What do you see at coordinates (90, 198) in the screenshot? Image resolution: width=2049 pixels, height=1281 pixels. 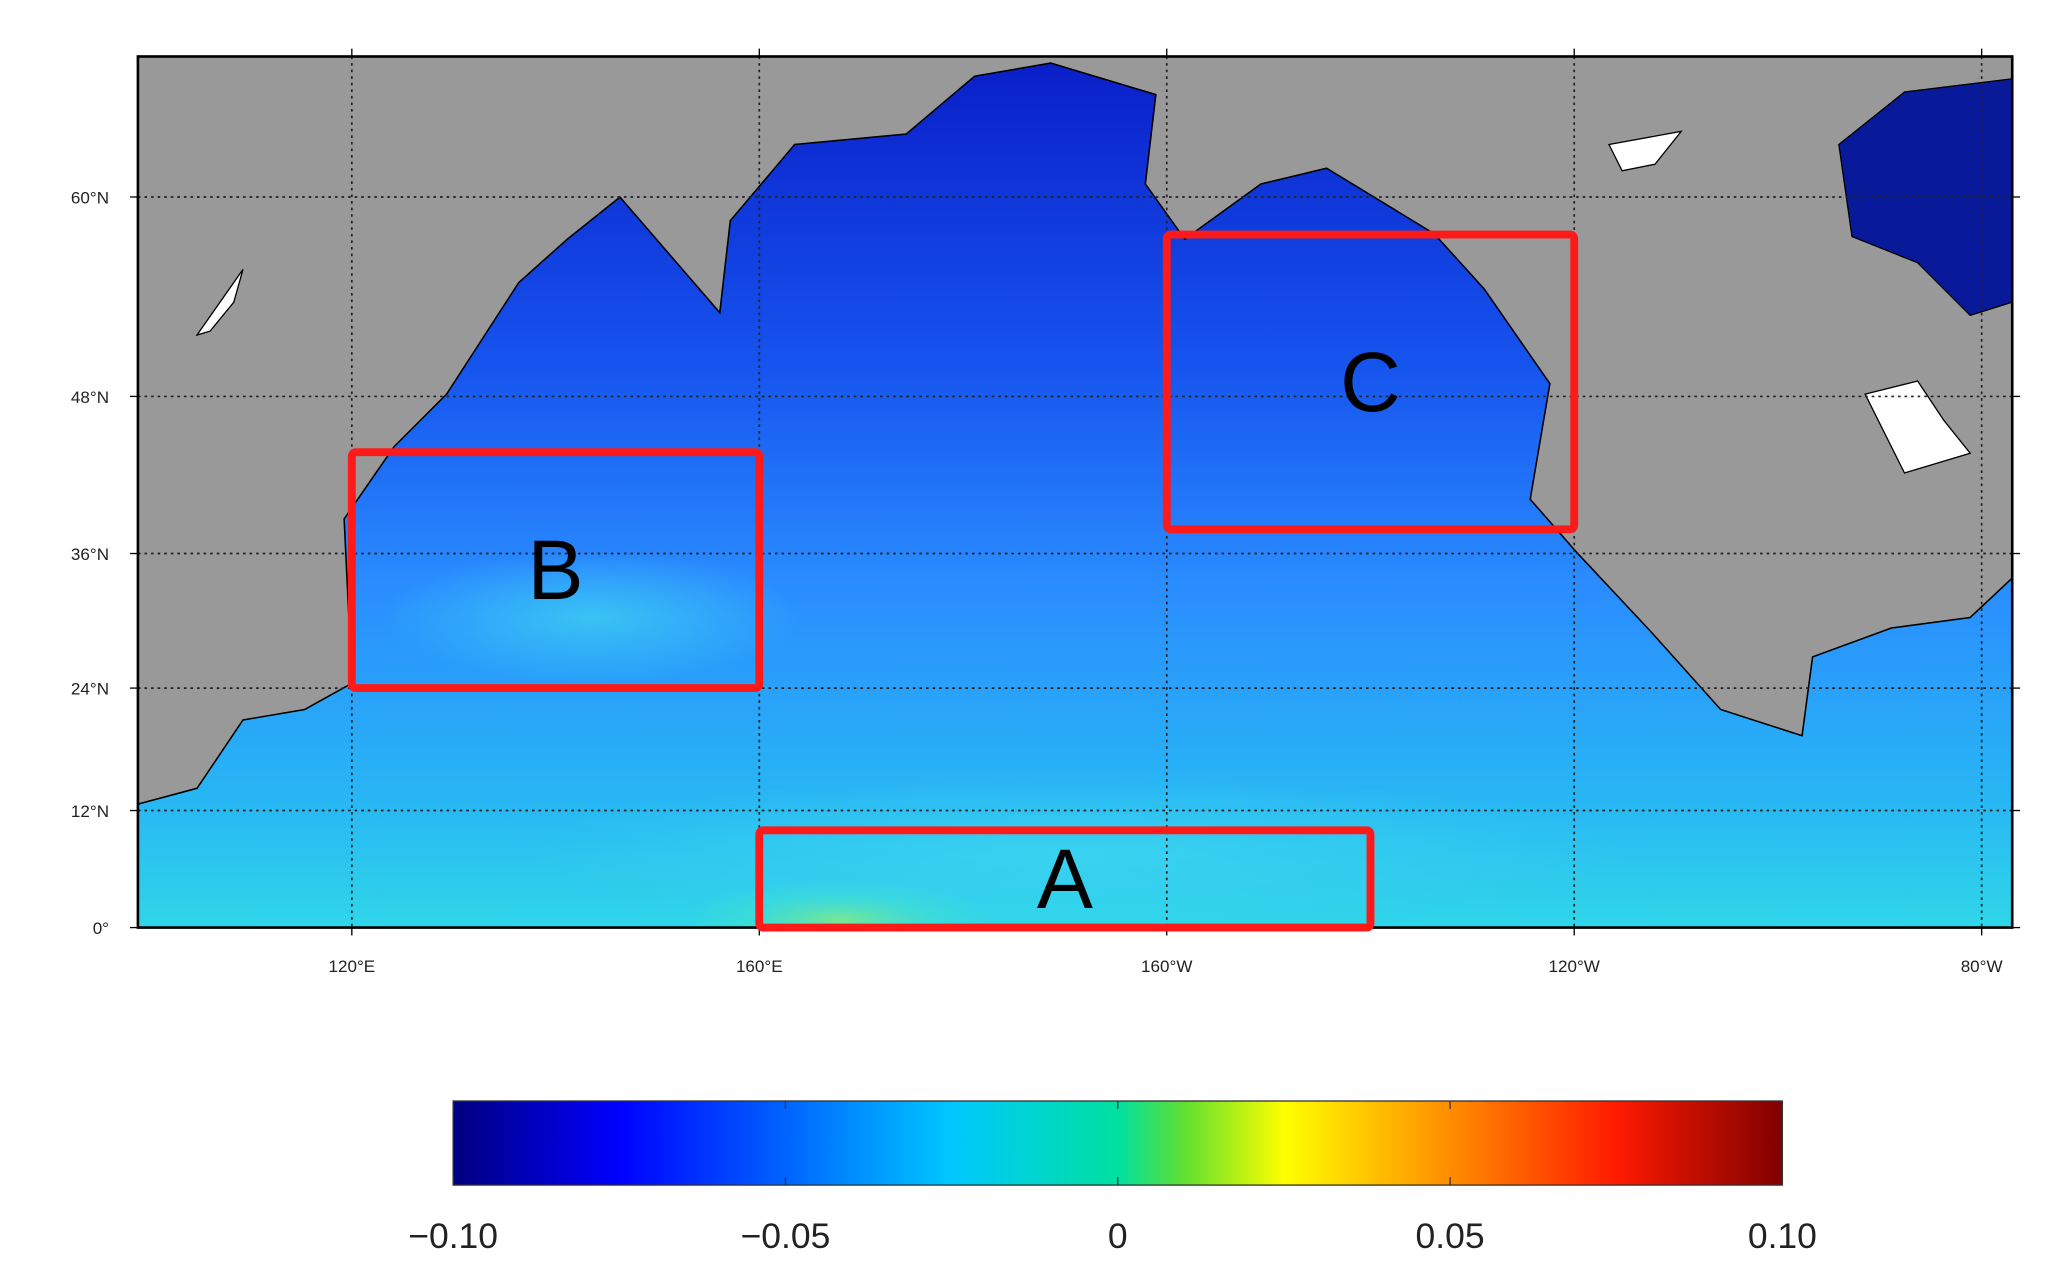 I see `y-tick-label: 60°N` at bounding box center [90, 198].